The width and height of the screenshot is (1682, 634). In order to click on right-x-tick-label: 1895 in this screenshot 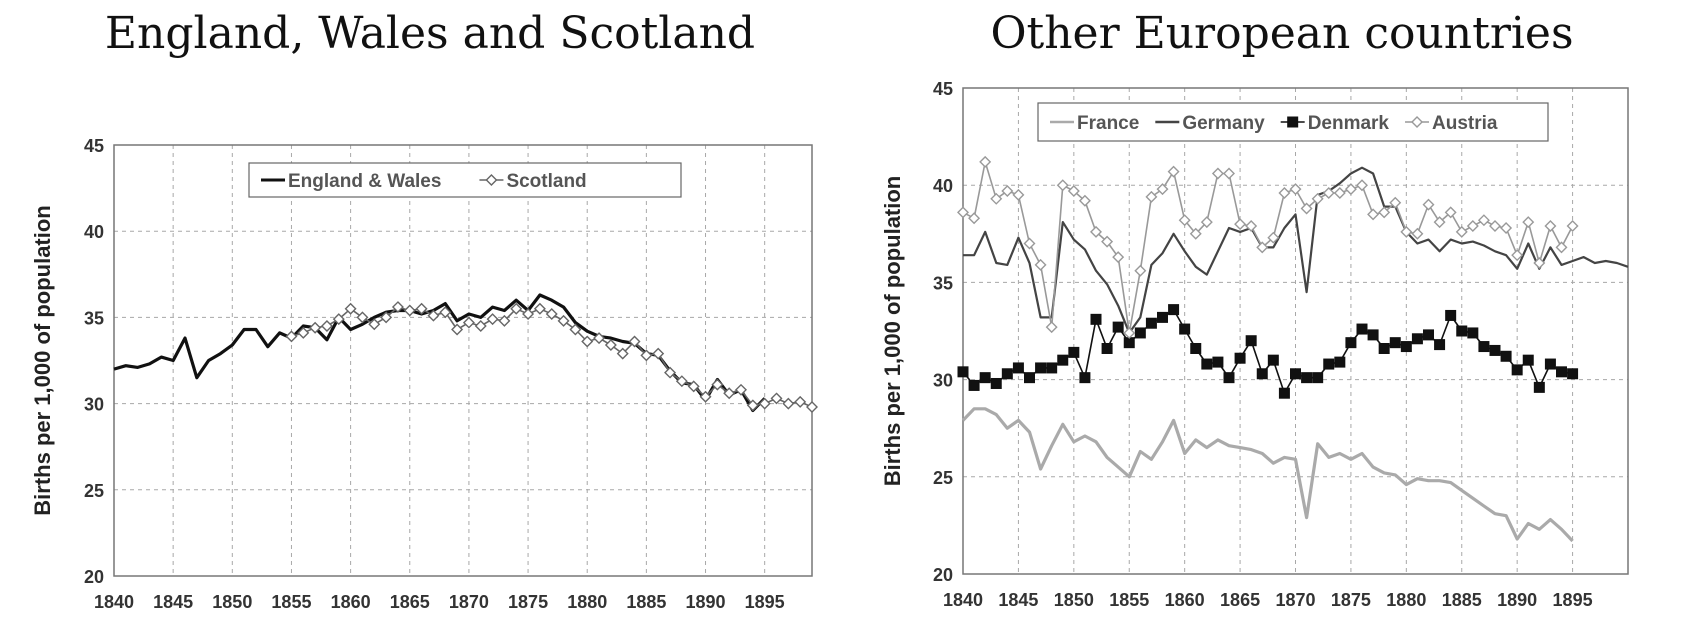, I will do `click(1573, 600)`.